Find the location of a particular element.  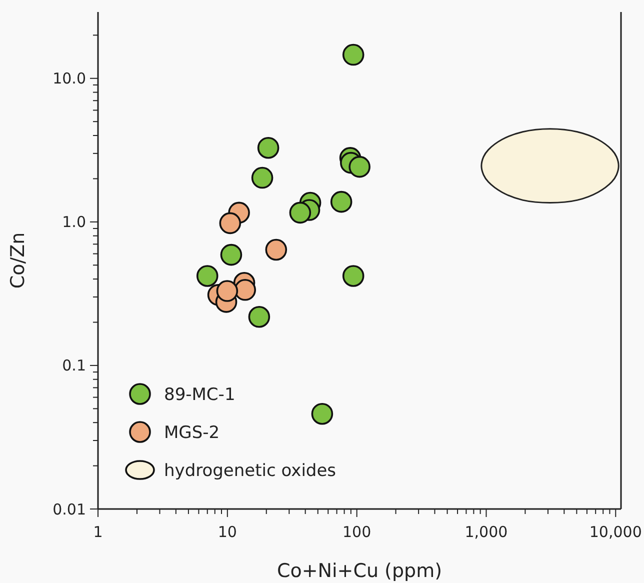

x-tick-label: 10 is located at coordinates (227, 532).